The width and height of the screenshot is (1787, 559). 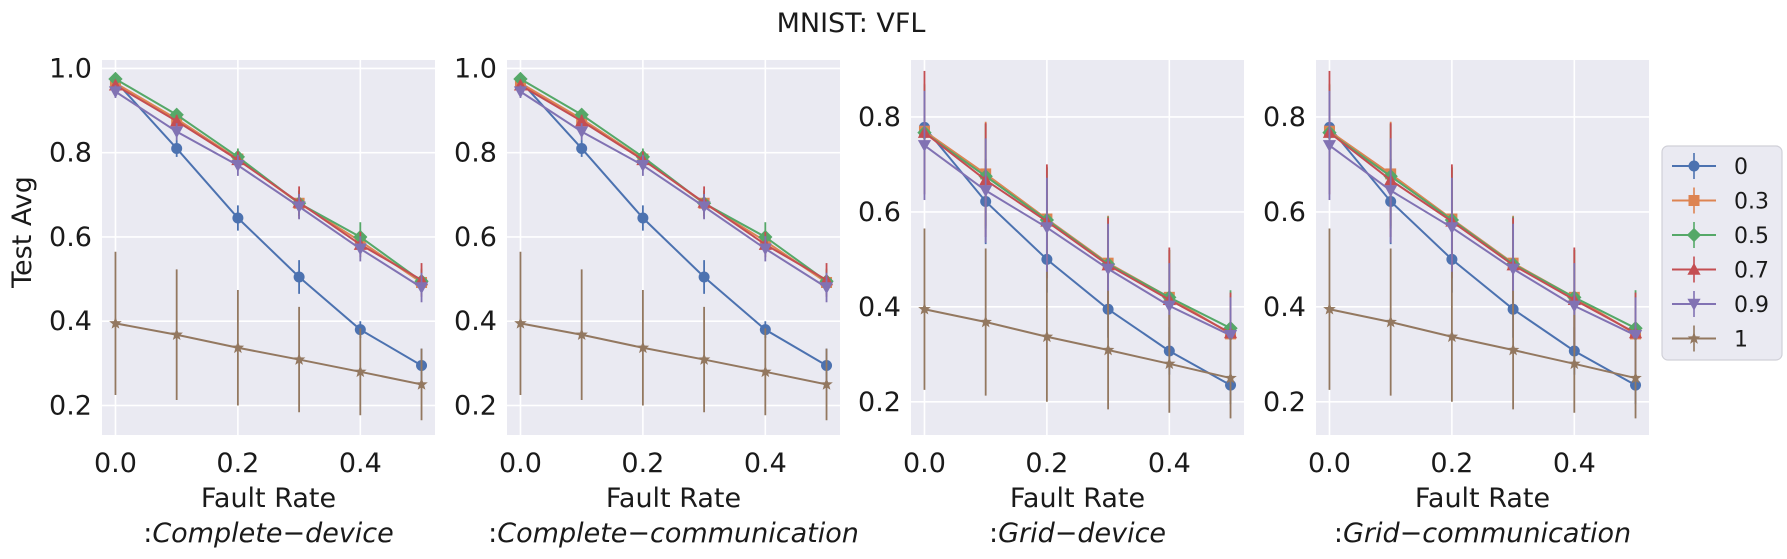 What do you see at coordinates (272, 533) in the screenshot?
I see `subtitle-text: Complete−device` at bounding box center [272, 533].